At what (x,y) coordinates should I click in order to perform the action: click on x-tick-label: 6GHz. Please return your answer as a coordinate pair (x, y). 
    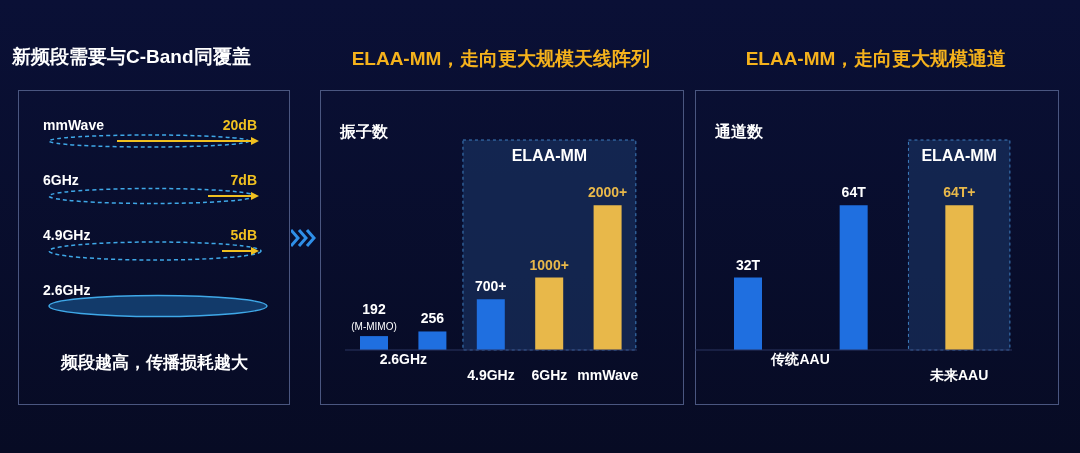
    Looking at the image, I should click on (549, 374).